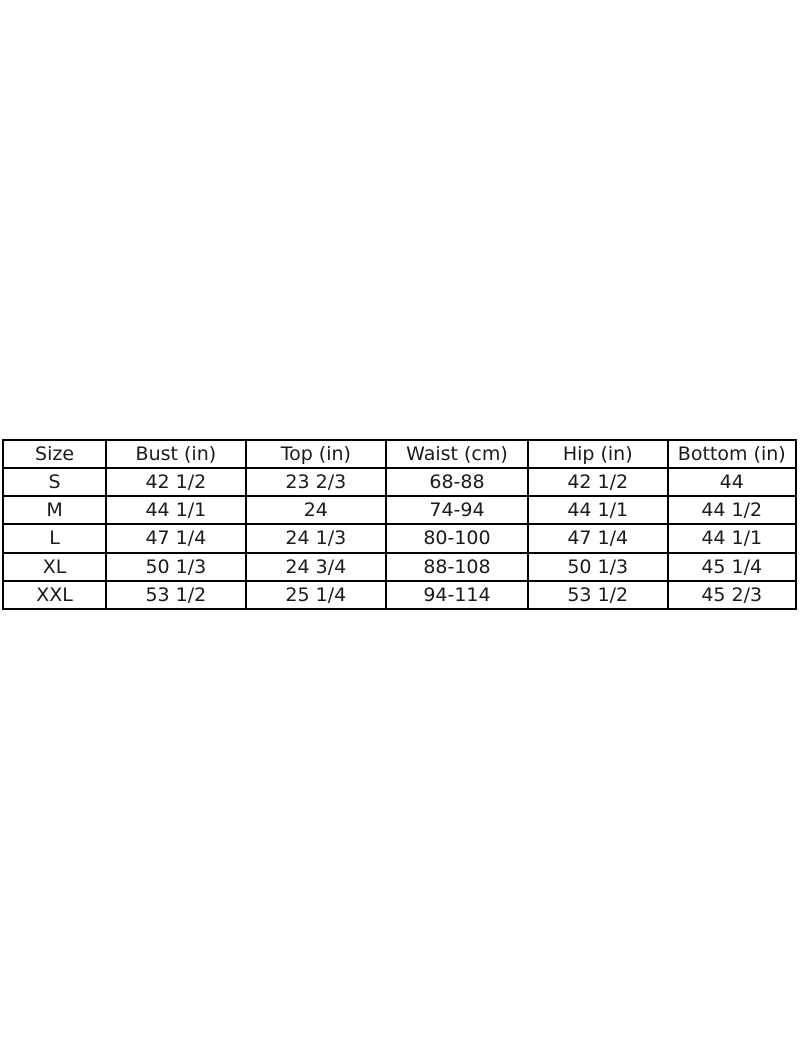 The image size is (800, 1050). What do you see at coordinates (731, 538) in the screenshot?
I see `table-cell-bottom: 44 1/1` at bounding box center [731, 538].